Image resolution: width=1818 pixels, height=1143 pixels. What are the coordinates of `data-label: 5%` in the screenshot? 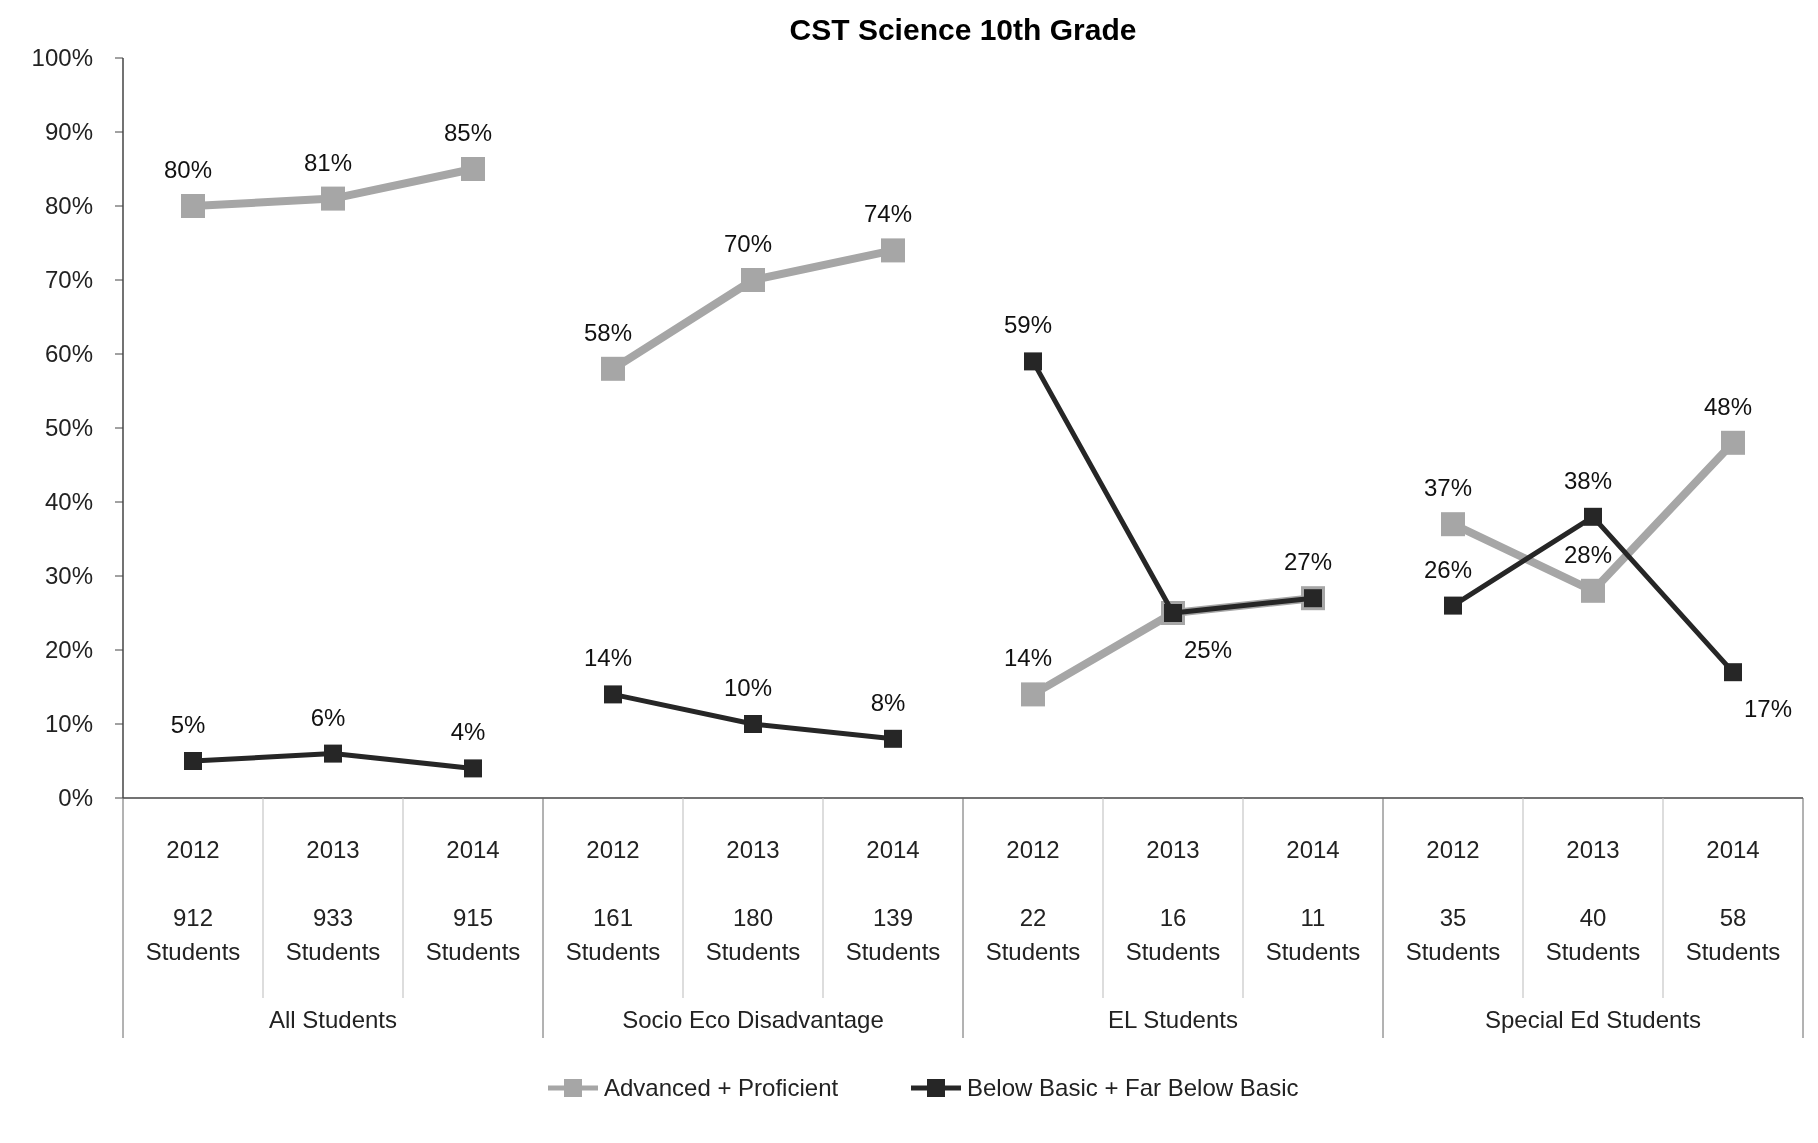 It's located at (188, 724).